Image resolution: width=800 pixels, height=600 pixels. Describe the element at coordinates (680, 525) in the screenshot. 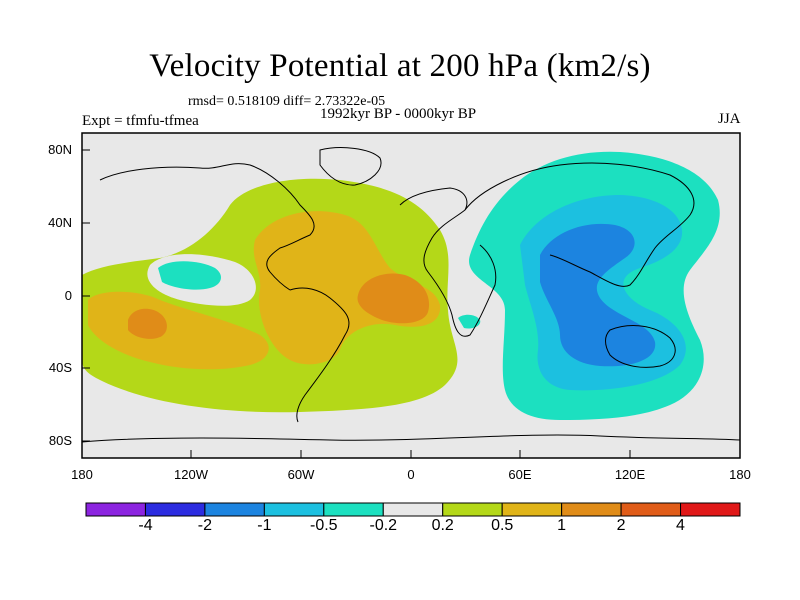

I see `colorbar-label: 4` at that location.